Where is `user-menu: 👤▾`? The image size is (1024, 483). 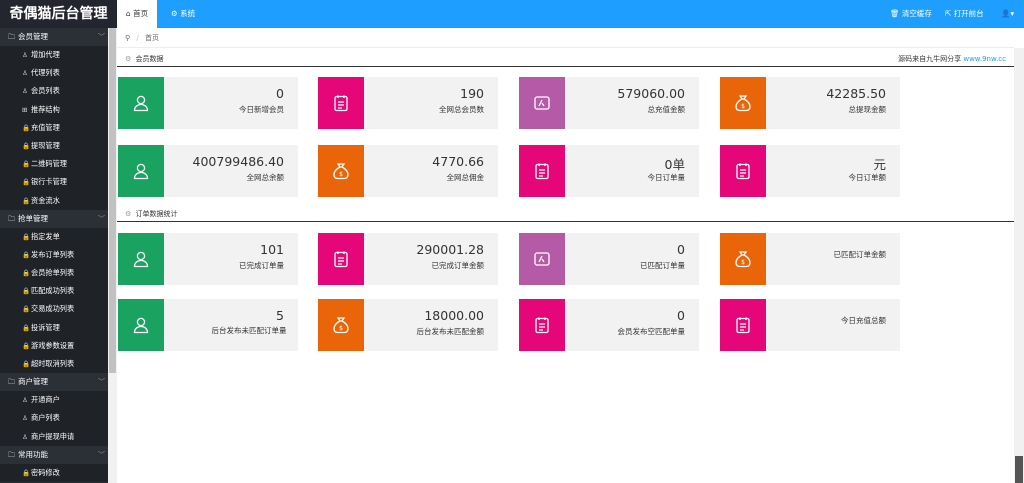 user-menu: 👤▾ is located at coordinates (1007, 14).